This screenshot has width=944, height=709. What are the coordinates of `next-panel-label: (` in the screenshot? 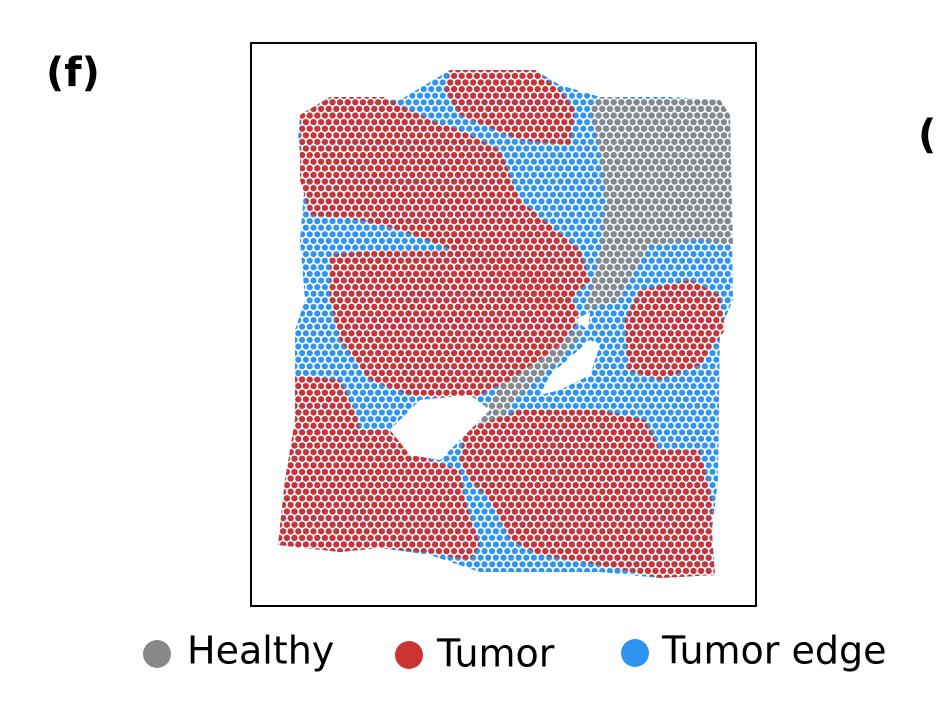 It's located at (927, 135).